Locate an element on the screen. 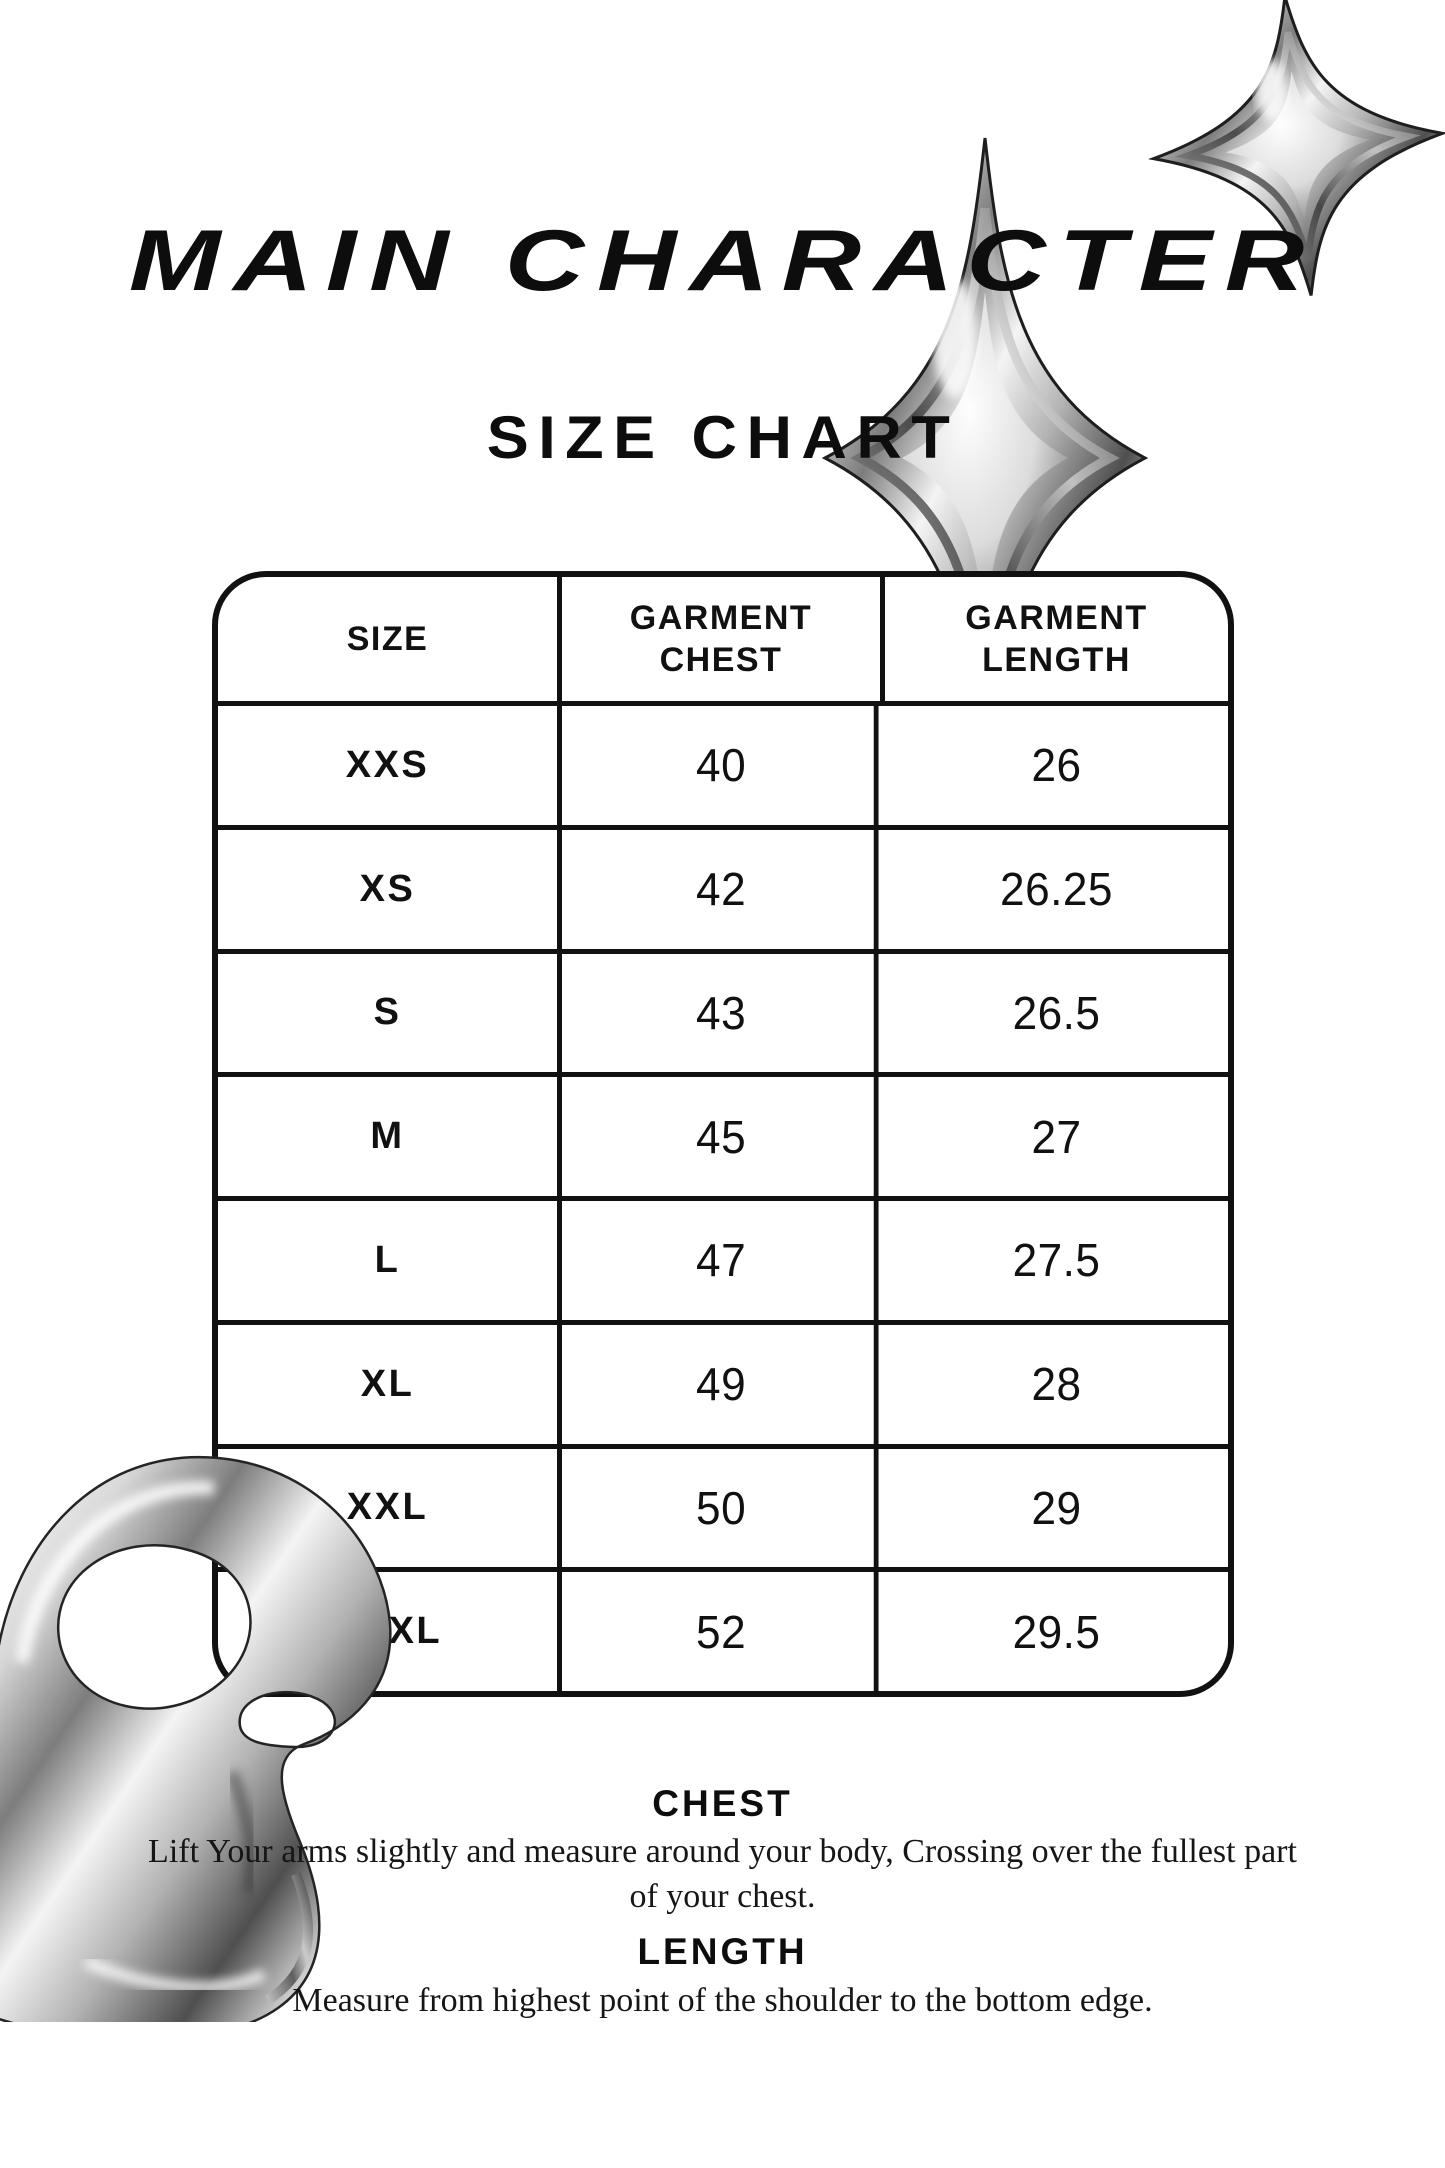 Image resolution: width=1445 pixels, height=2168 pixels. size-cell: XXS is located at coordinates (390, 765).